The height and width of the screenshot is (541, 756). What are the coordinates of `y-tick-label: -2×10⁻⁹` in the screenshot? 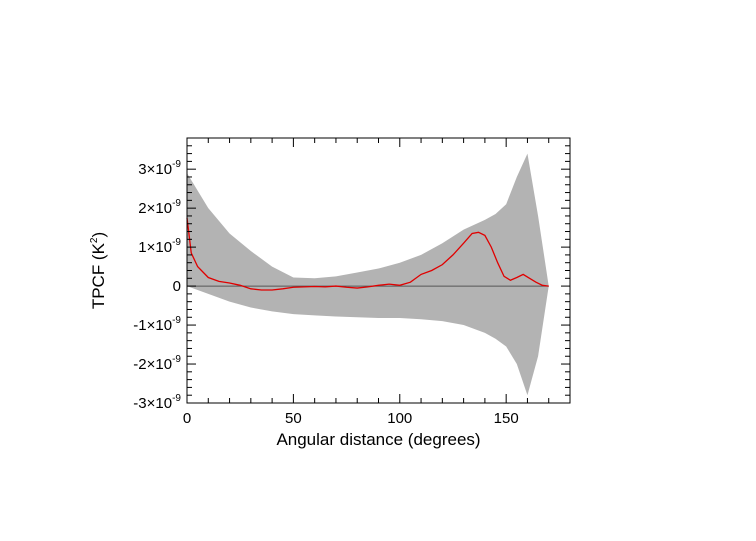 It's located at (157, 363).